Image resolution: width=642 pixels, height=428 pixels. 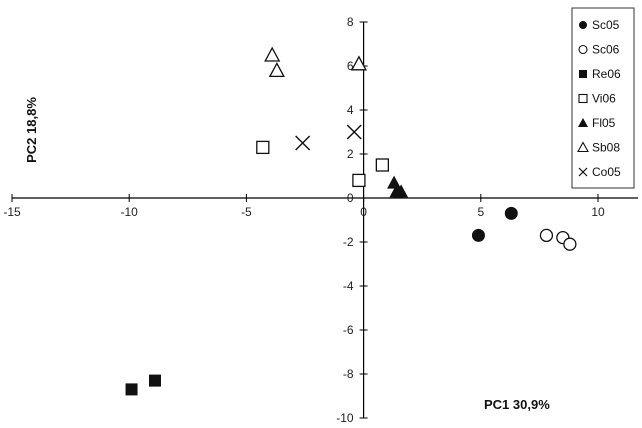 What do you see at coordinates (31, 130) in the screenshot?
I see `y-axis-title: PC2 18,8%` at bounding box center [31, 130].